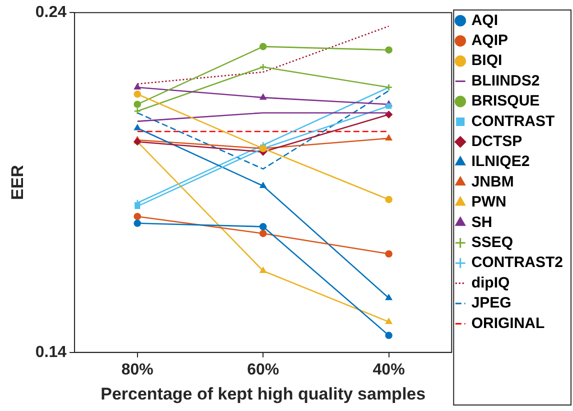  Describe the element at coordinates (51, 13) in the screenshot. I see `y-tick-label: 0.24` at that location.